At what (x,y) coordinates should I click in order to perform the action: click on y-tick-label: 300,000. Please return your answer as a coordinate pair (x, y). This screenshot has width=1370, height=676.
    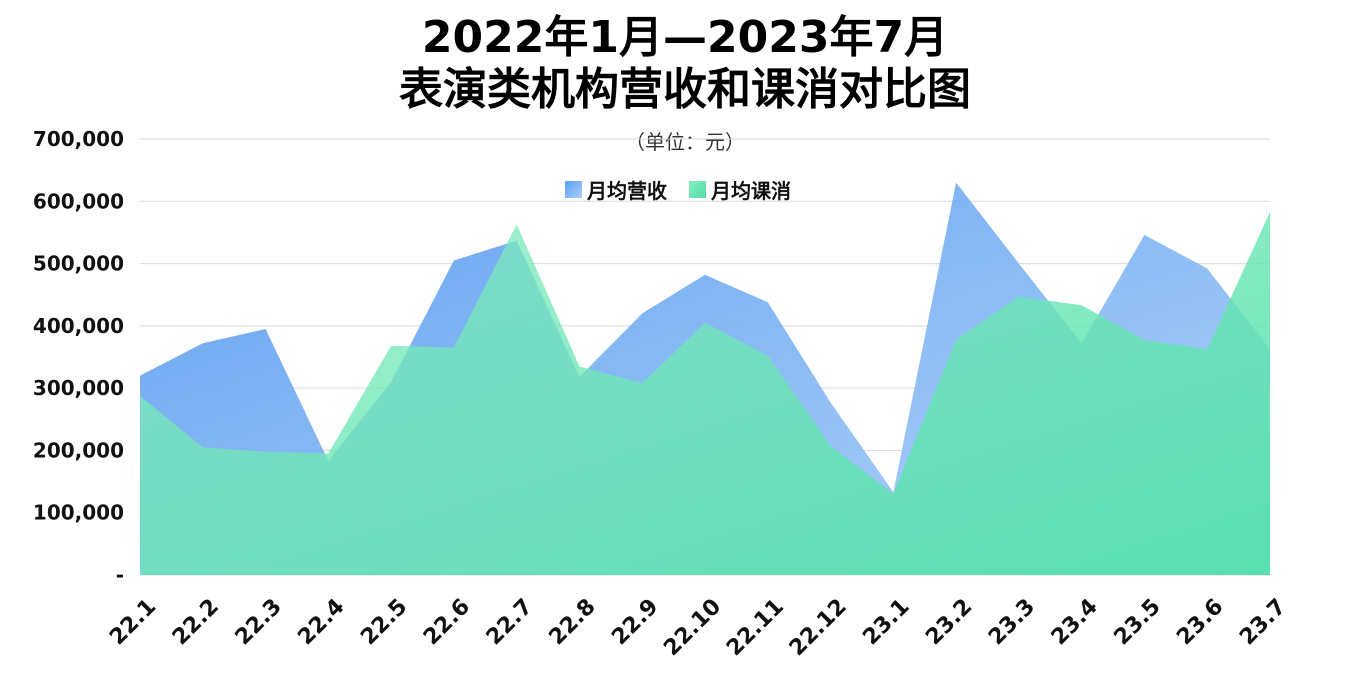
    Looking at the image, I should click on (78, 388).